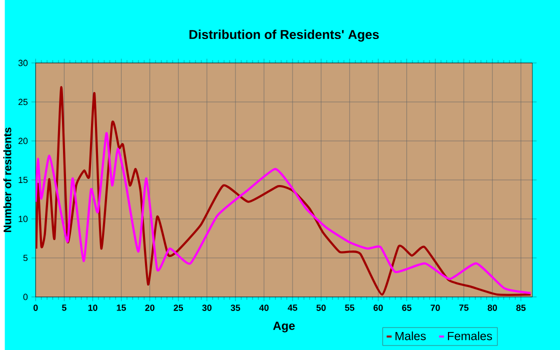 This screenshot has width=560, height=350. What do you see at coordinates (521, 307) in the screenshot?
I see `x-tick-label: 85` at bounding box center [521, 307].